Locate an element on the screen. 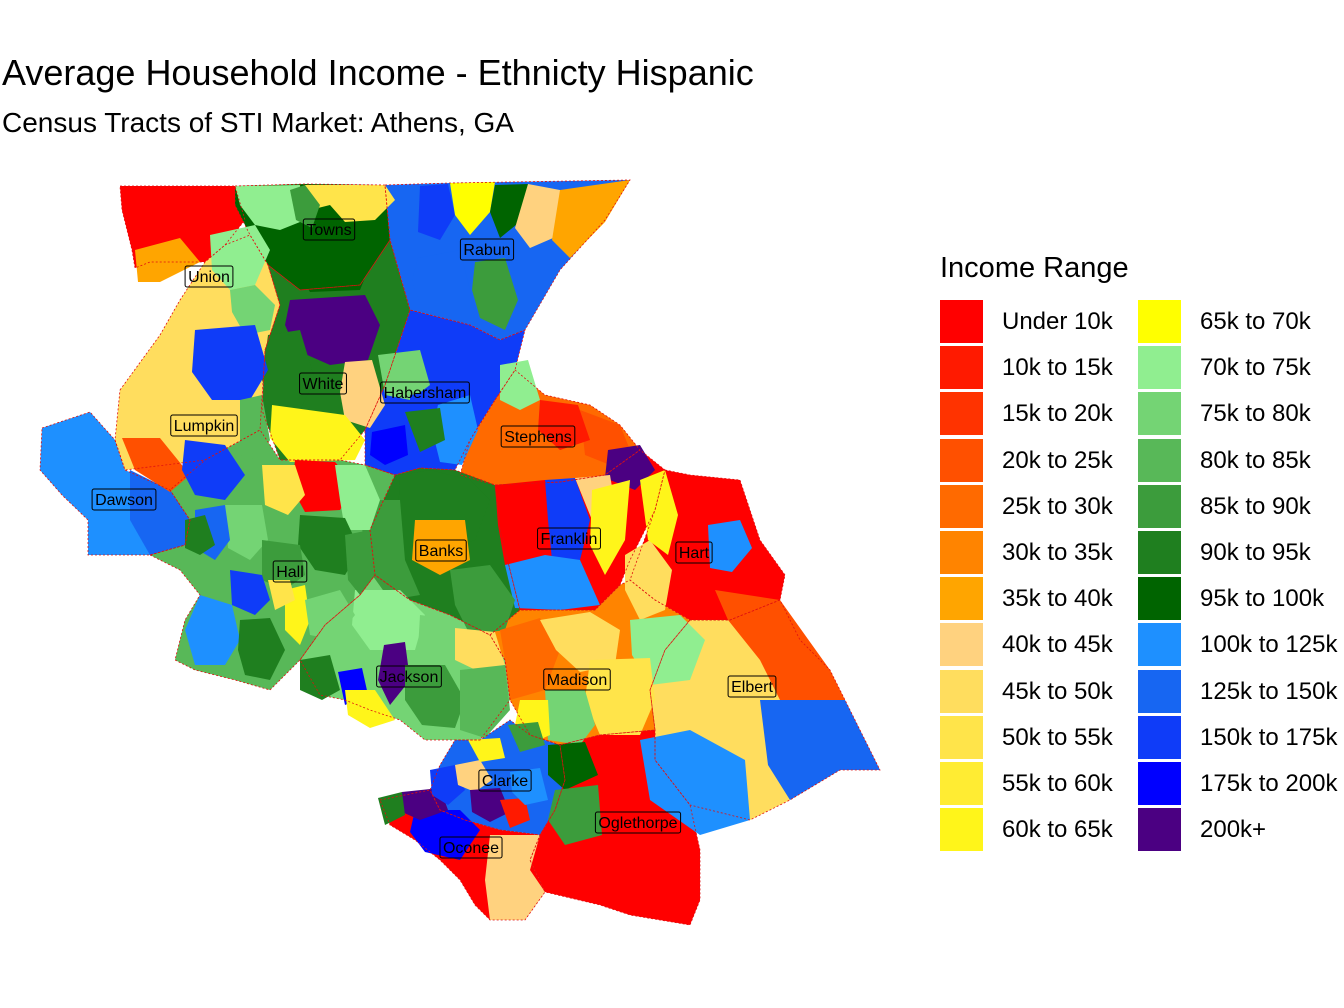 Image resolution: width=1344 pixels, height=1008 pixels. county-label-banks: Banks is located at coordinates (441, 550).